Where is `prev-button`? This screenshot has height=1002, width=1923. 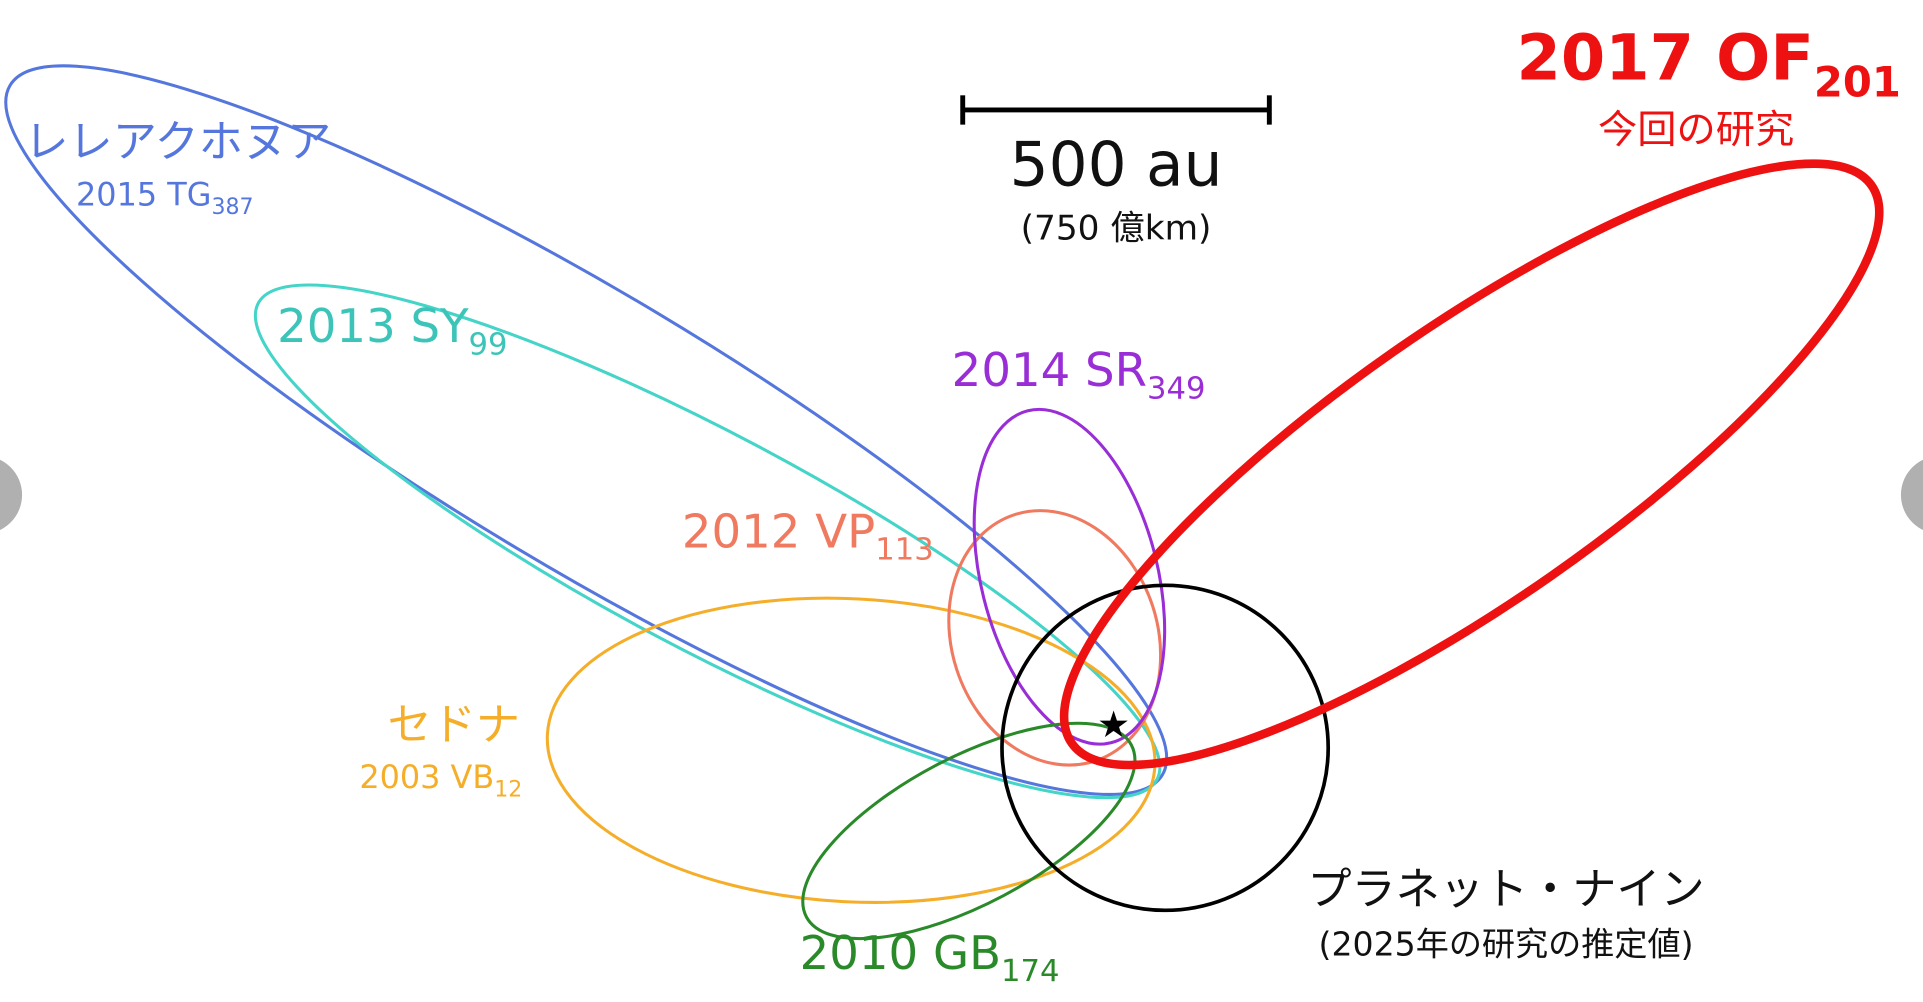
prev-button is located at coordinates (11, 495).